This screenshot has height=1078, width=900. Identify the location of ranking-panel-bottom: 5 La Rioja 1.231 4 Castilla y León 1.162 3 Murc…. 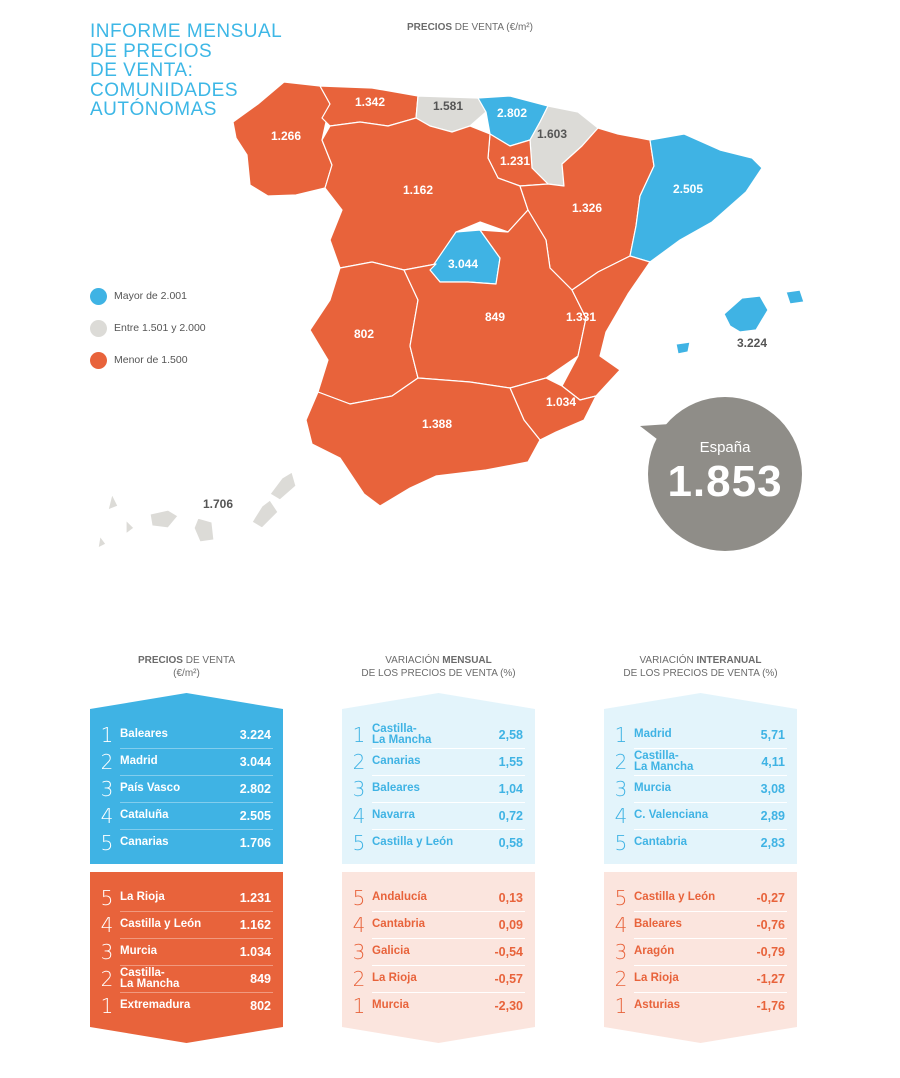
(186, 949).